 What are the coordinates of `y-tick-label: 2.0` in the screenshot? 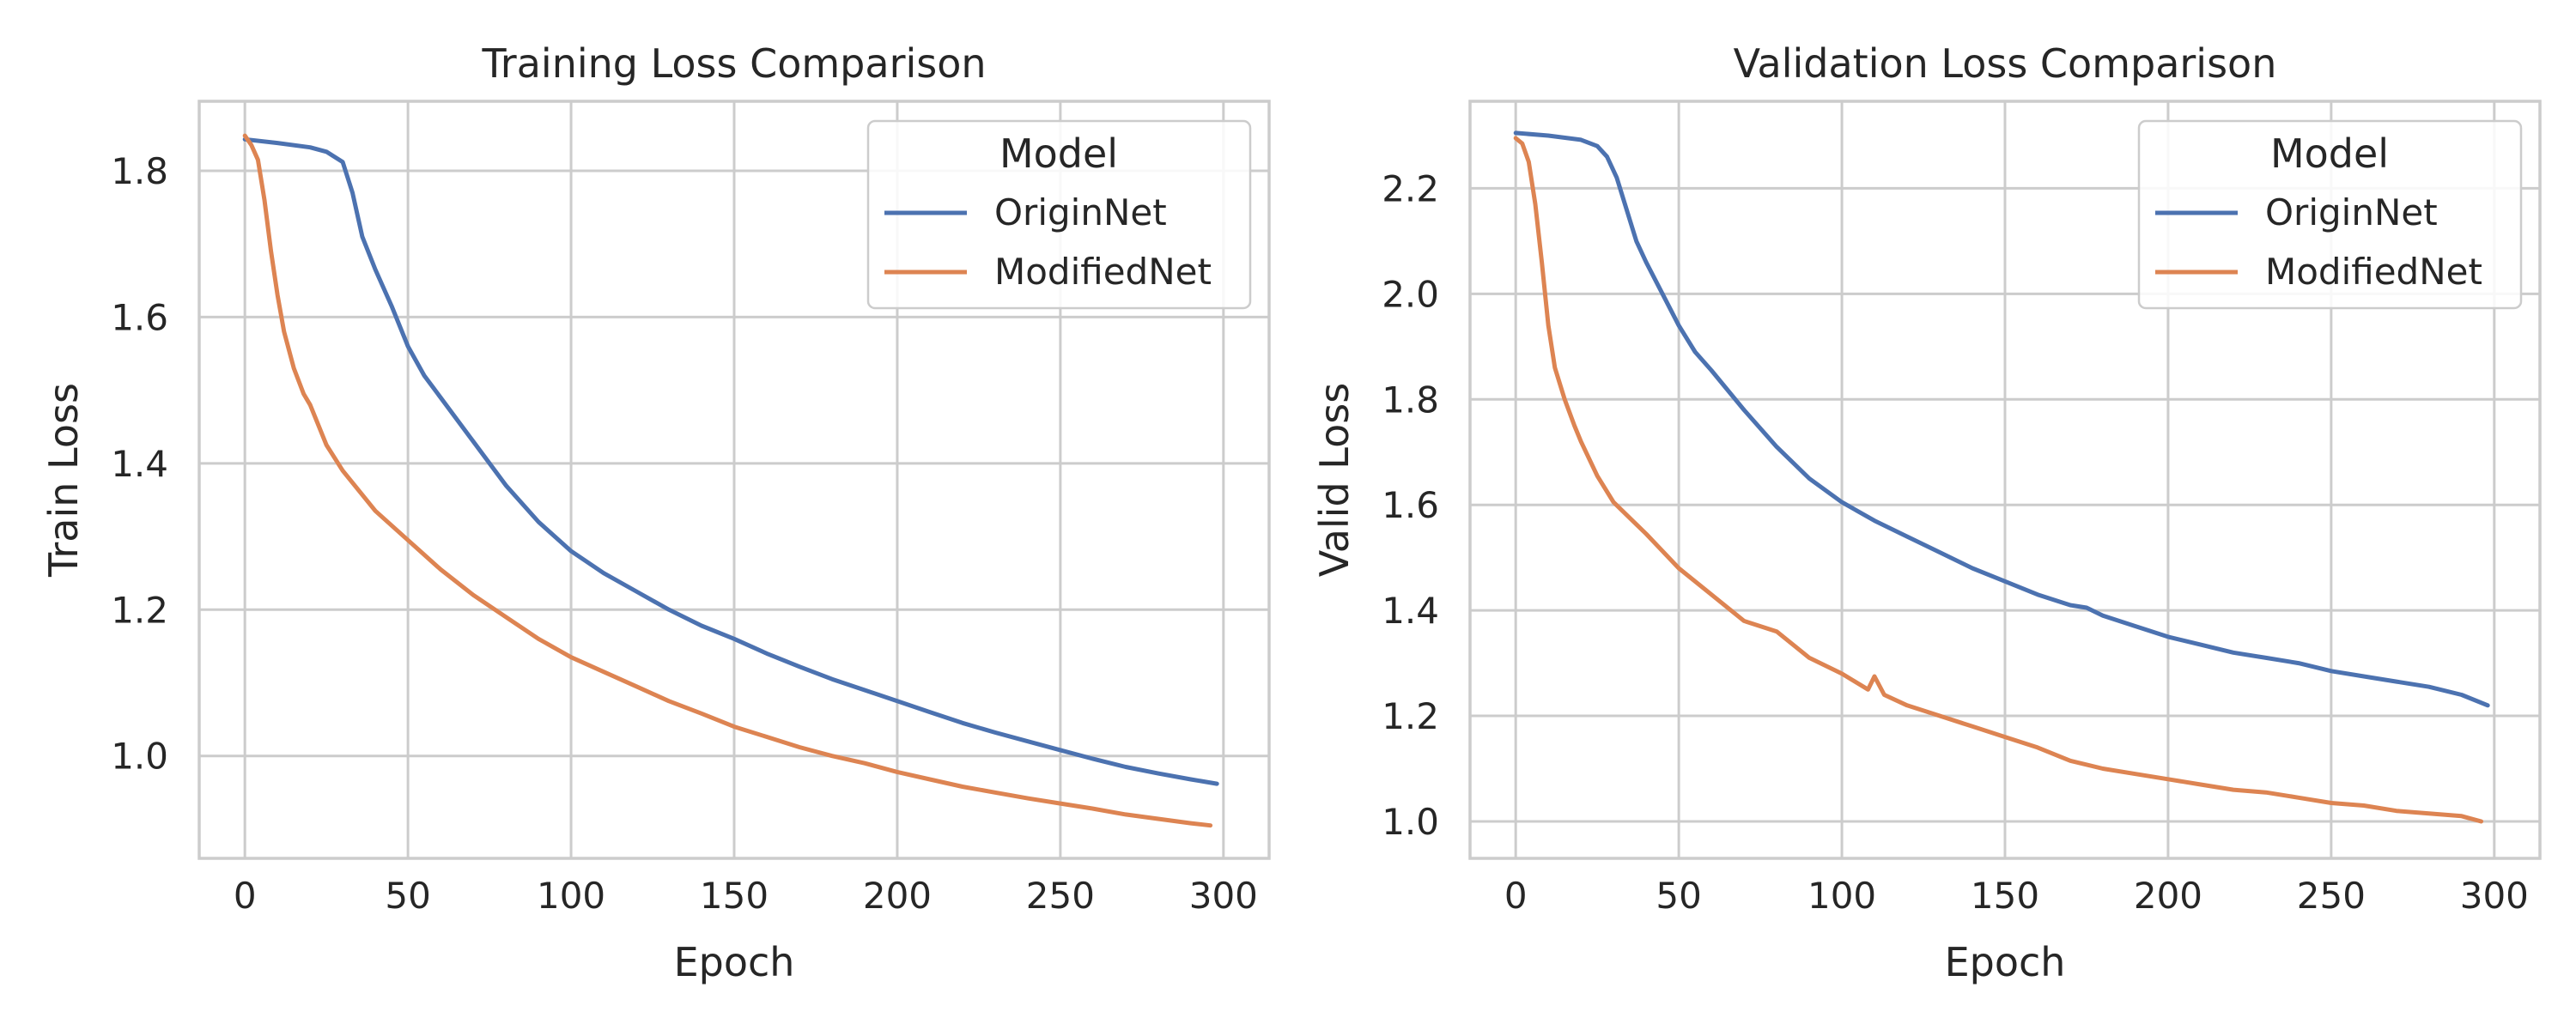 It's located at (1411, 294).